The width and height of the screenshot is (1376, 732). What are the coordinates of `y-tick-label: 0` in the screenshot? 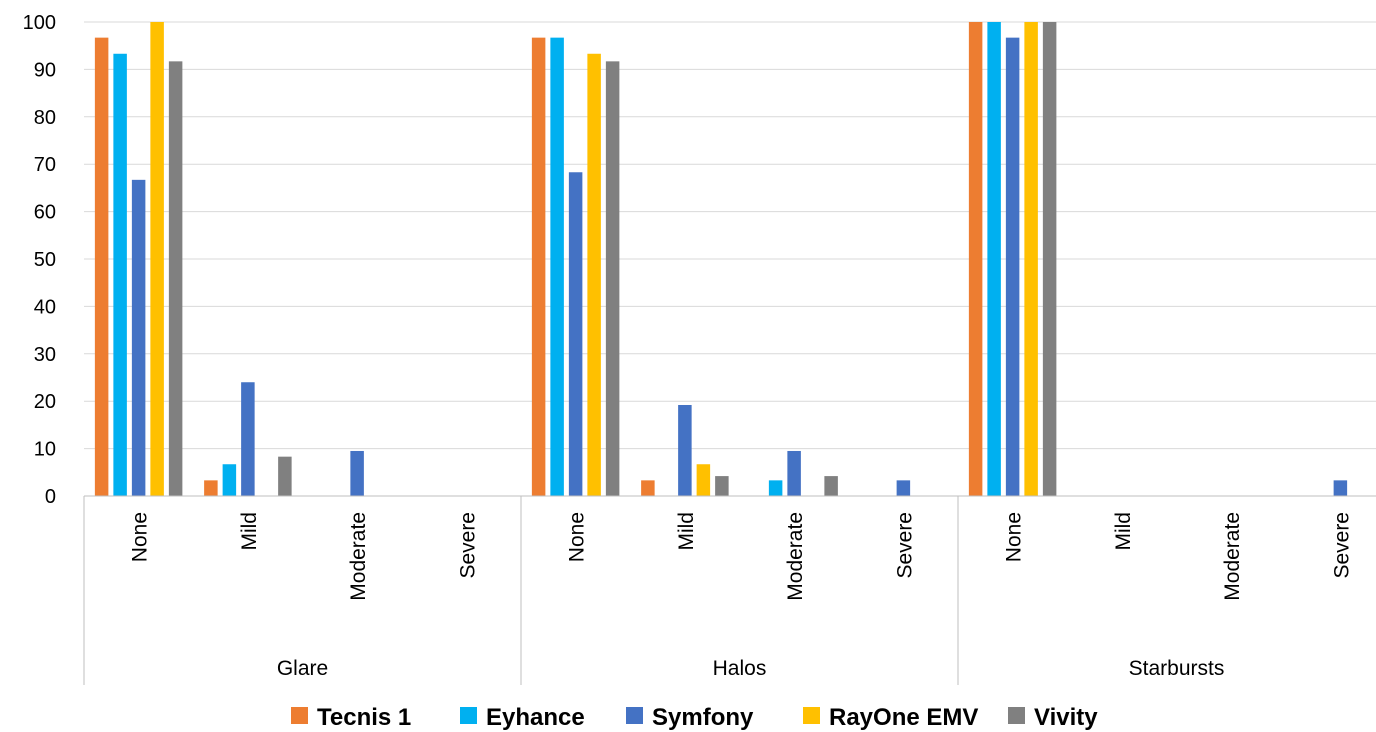 It's located at (50, 497).